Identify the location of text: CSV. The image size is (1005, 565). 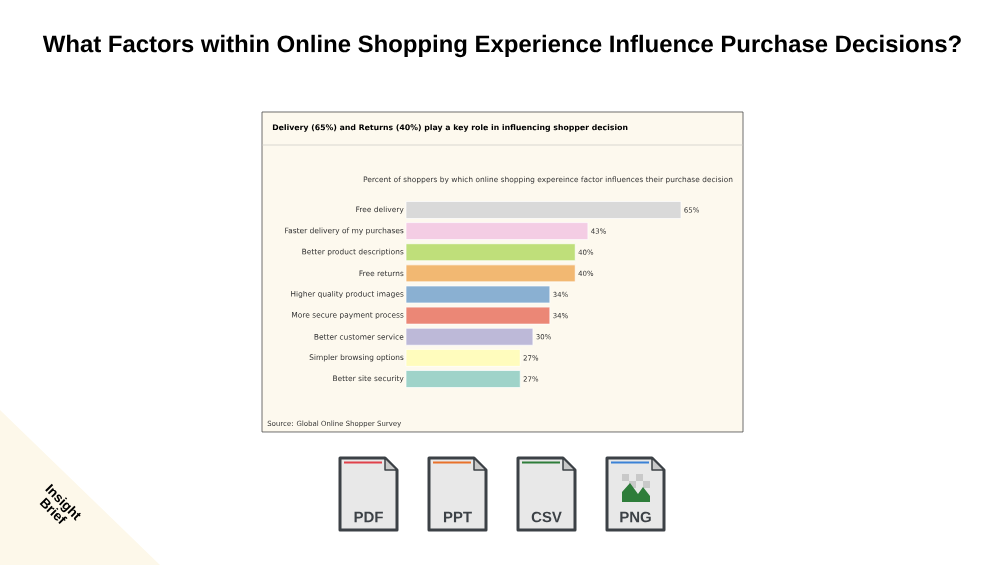
(546, 517).